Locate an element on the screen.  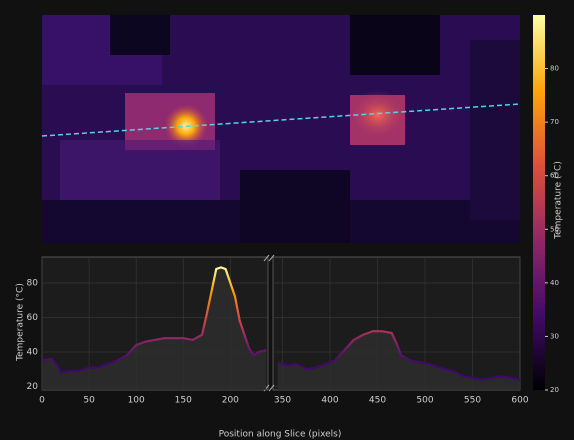
x-tick-label: 350 is located at coordinates (282, 401).